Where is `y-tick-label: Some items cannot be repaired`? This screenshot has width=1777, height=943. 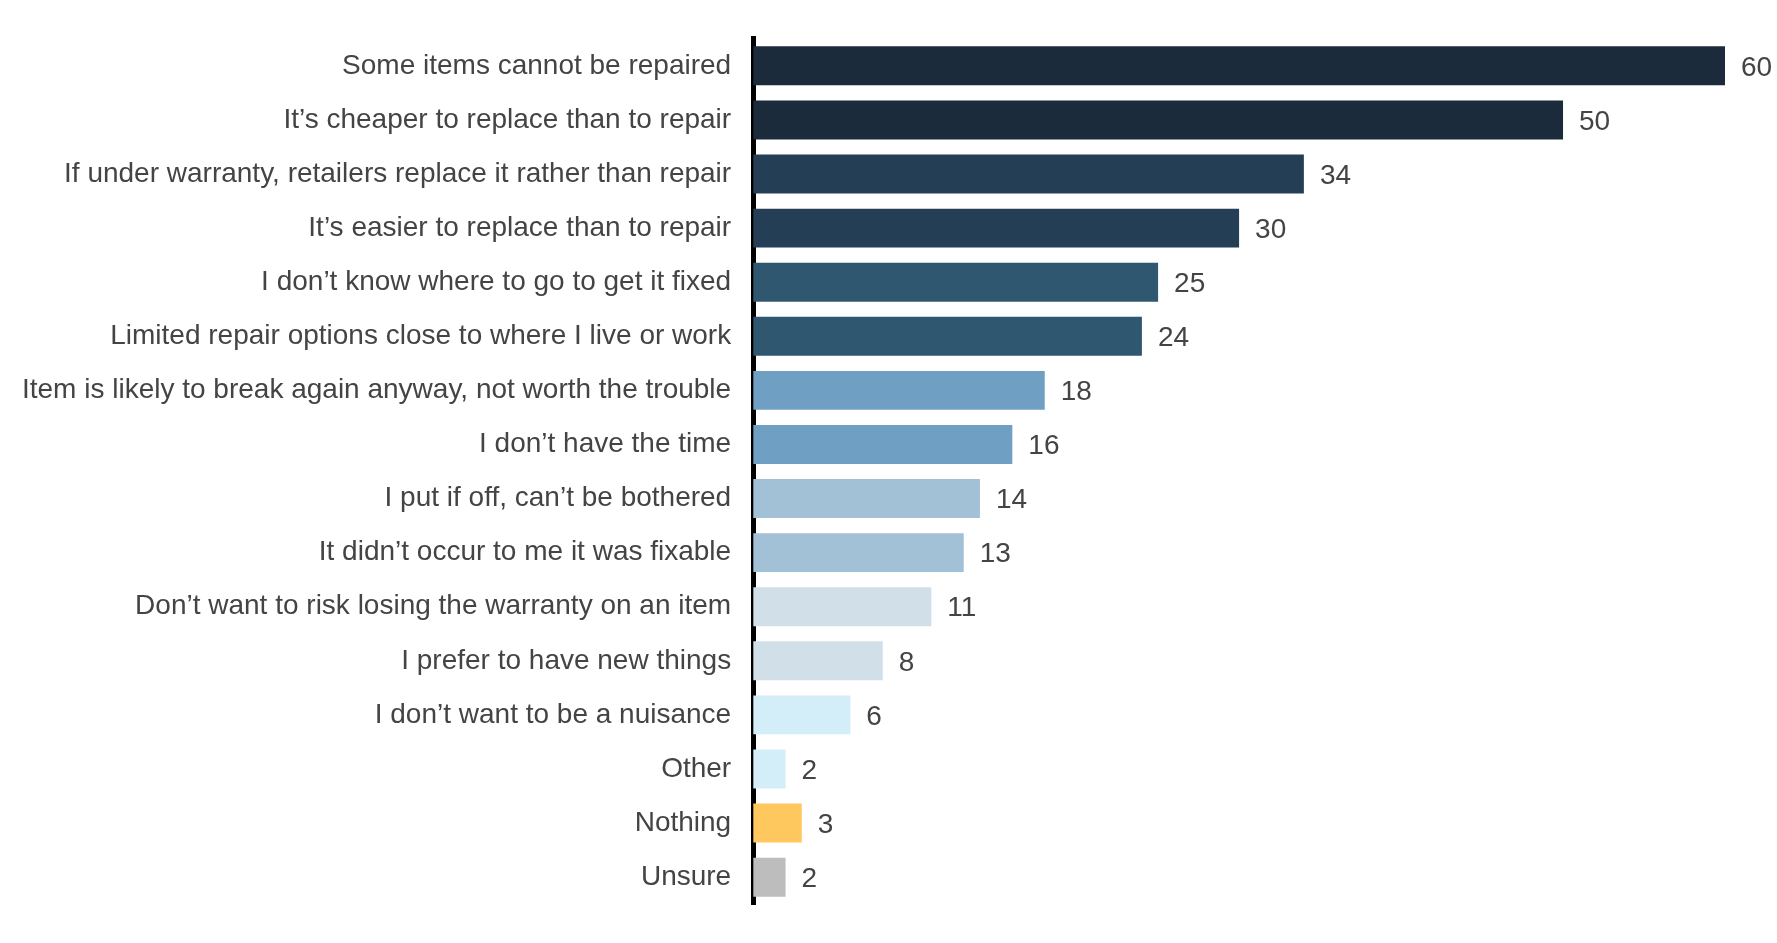 y-tick-label: Some items cannot be repaired is located at coordinates (537, 64).